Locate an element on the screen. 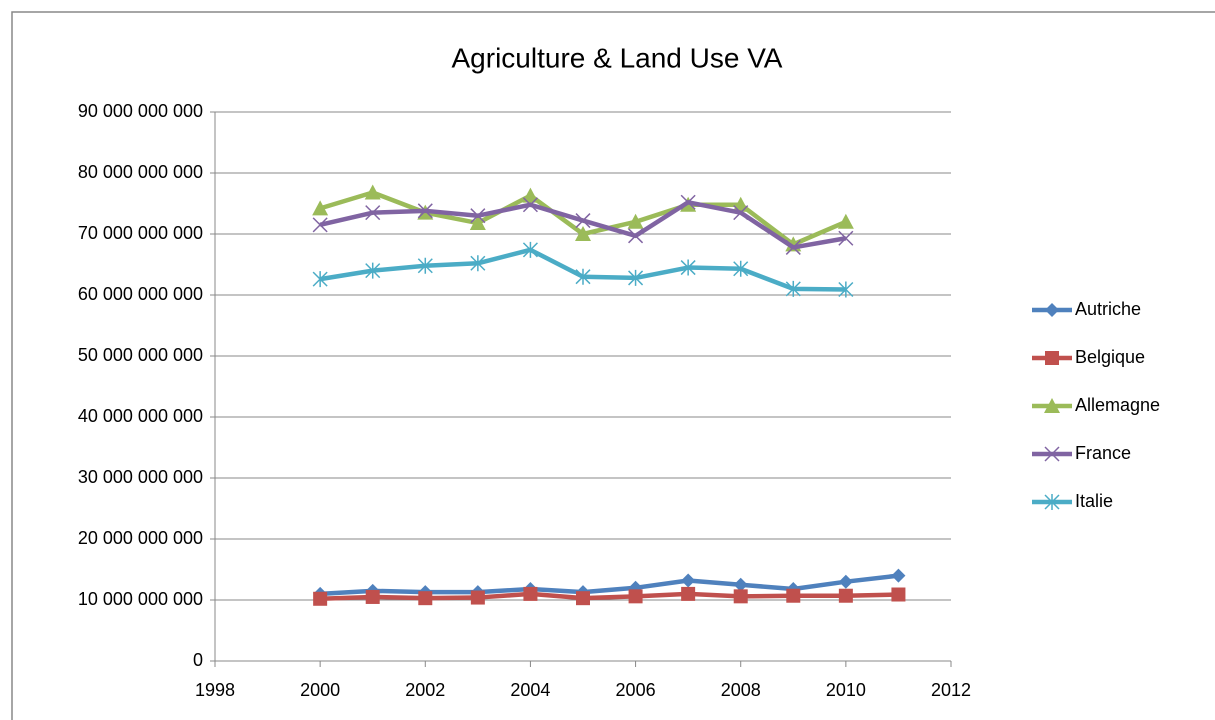 This screenshot has height=720, width=1215. y-tick-label: 70 000 000 000 is located at coordinates (140, 233).